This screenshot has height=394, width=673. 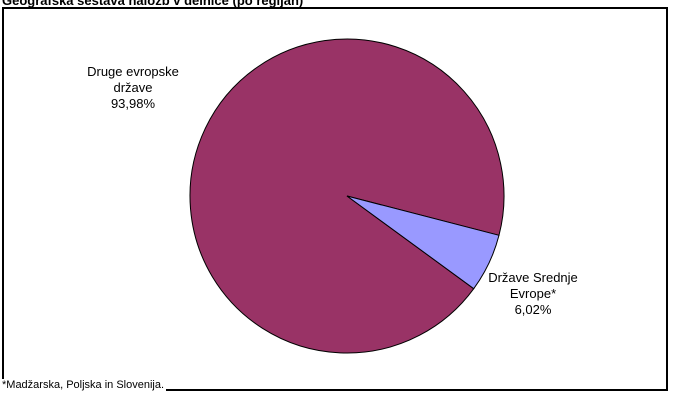 What do you see at coordinates (133, 103) in the screenshot?
I see `slice-percent: 93,98%` at bounding box center [133, 103].